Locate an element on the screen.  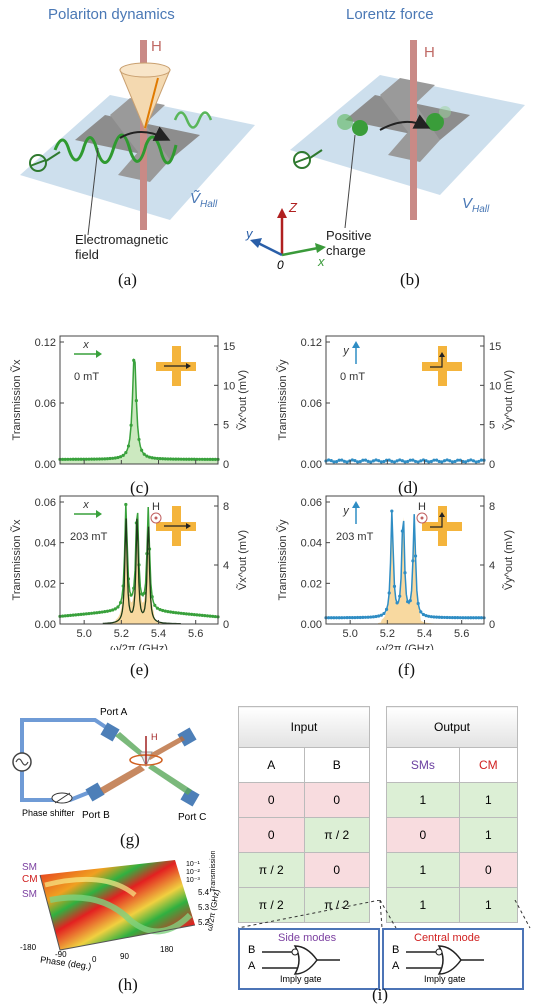
panel-b-title: Lorentz force is located at coordinates (390, 14).